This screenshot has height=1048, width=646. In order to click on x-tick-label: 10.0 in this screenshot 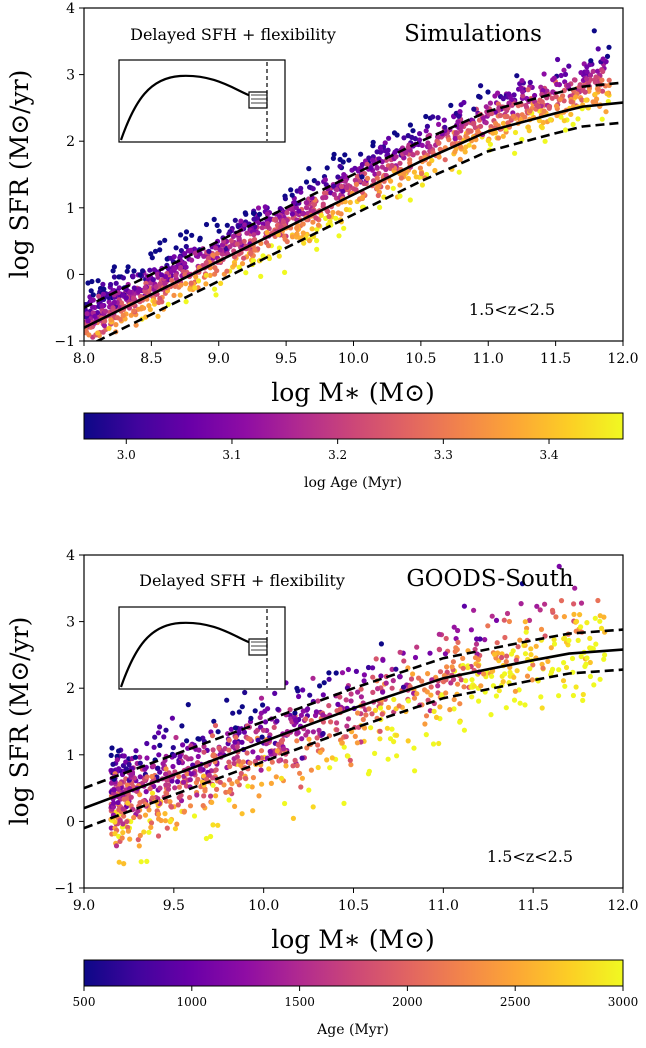, I will do `click(263, 906)`.